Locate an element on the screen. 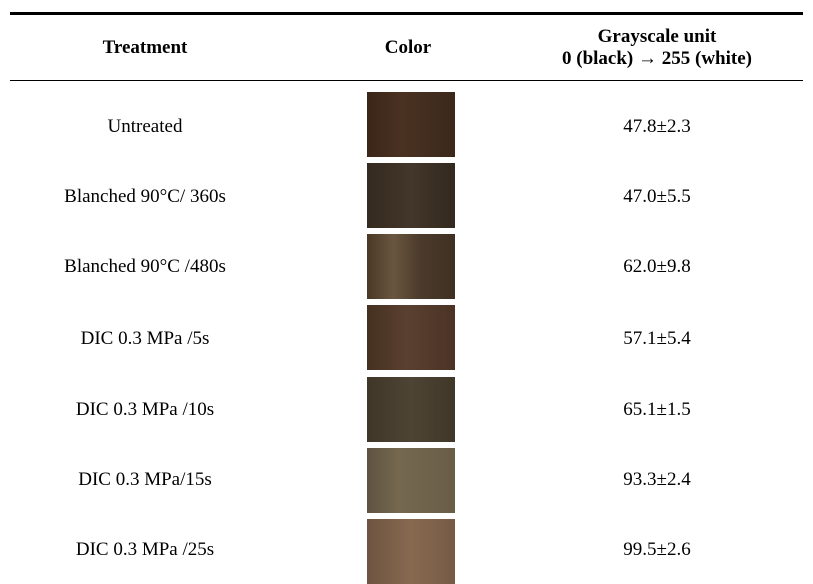 This screenshot has width=813, height=584. grayscale: 99.5±2.6 is located at coordinates (657, 549).